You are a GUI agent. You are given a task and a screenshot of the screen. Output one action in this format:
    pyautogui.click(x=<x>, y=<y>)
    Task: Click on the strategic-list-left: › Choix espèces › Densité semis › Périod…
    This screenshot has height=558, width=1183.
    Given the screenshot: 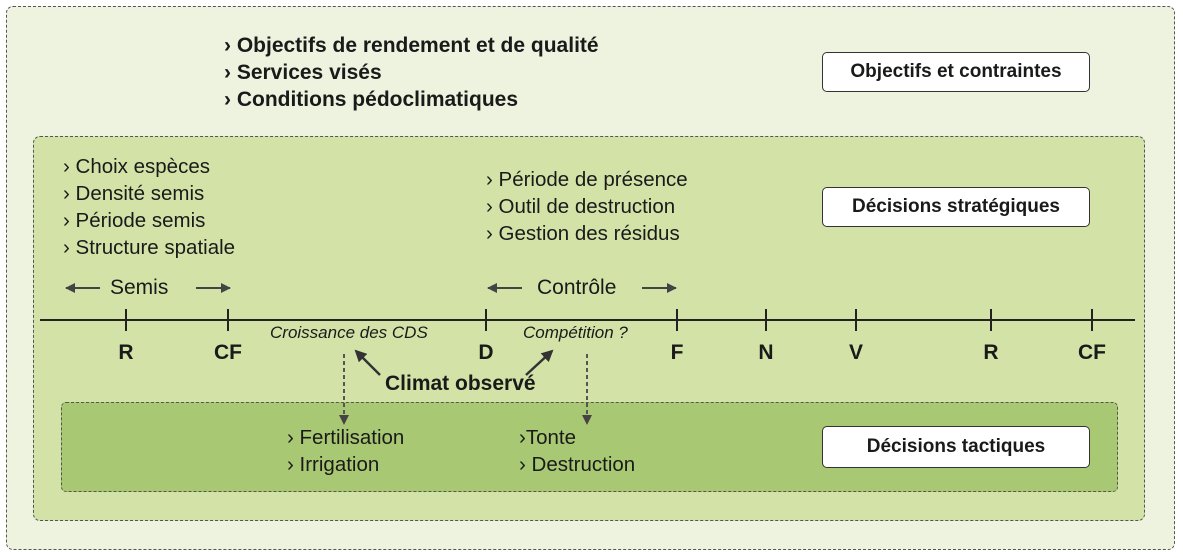 What is the action you would take?
    pyautogui.click(x=149, y=207)
    